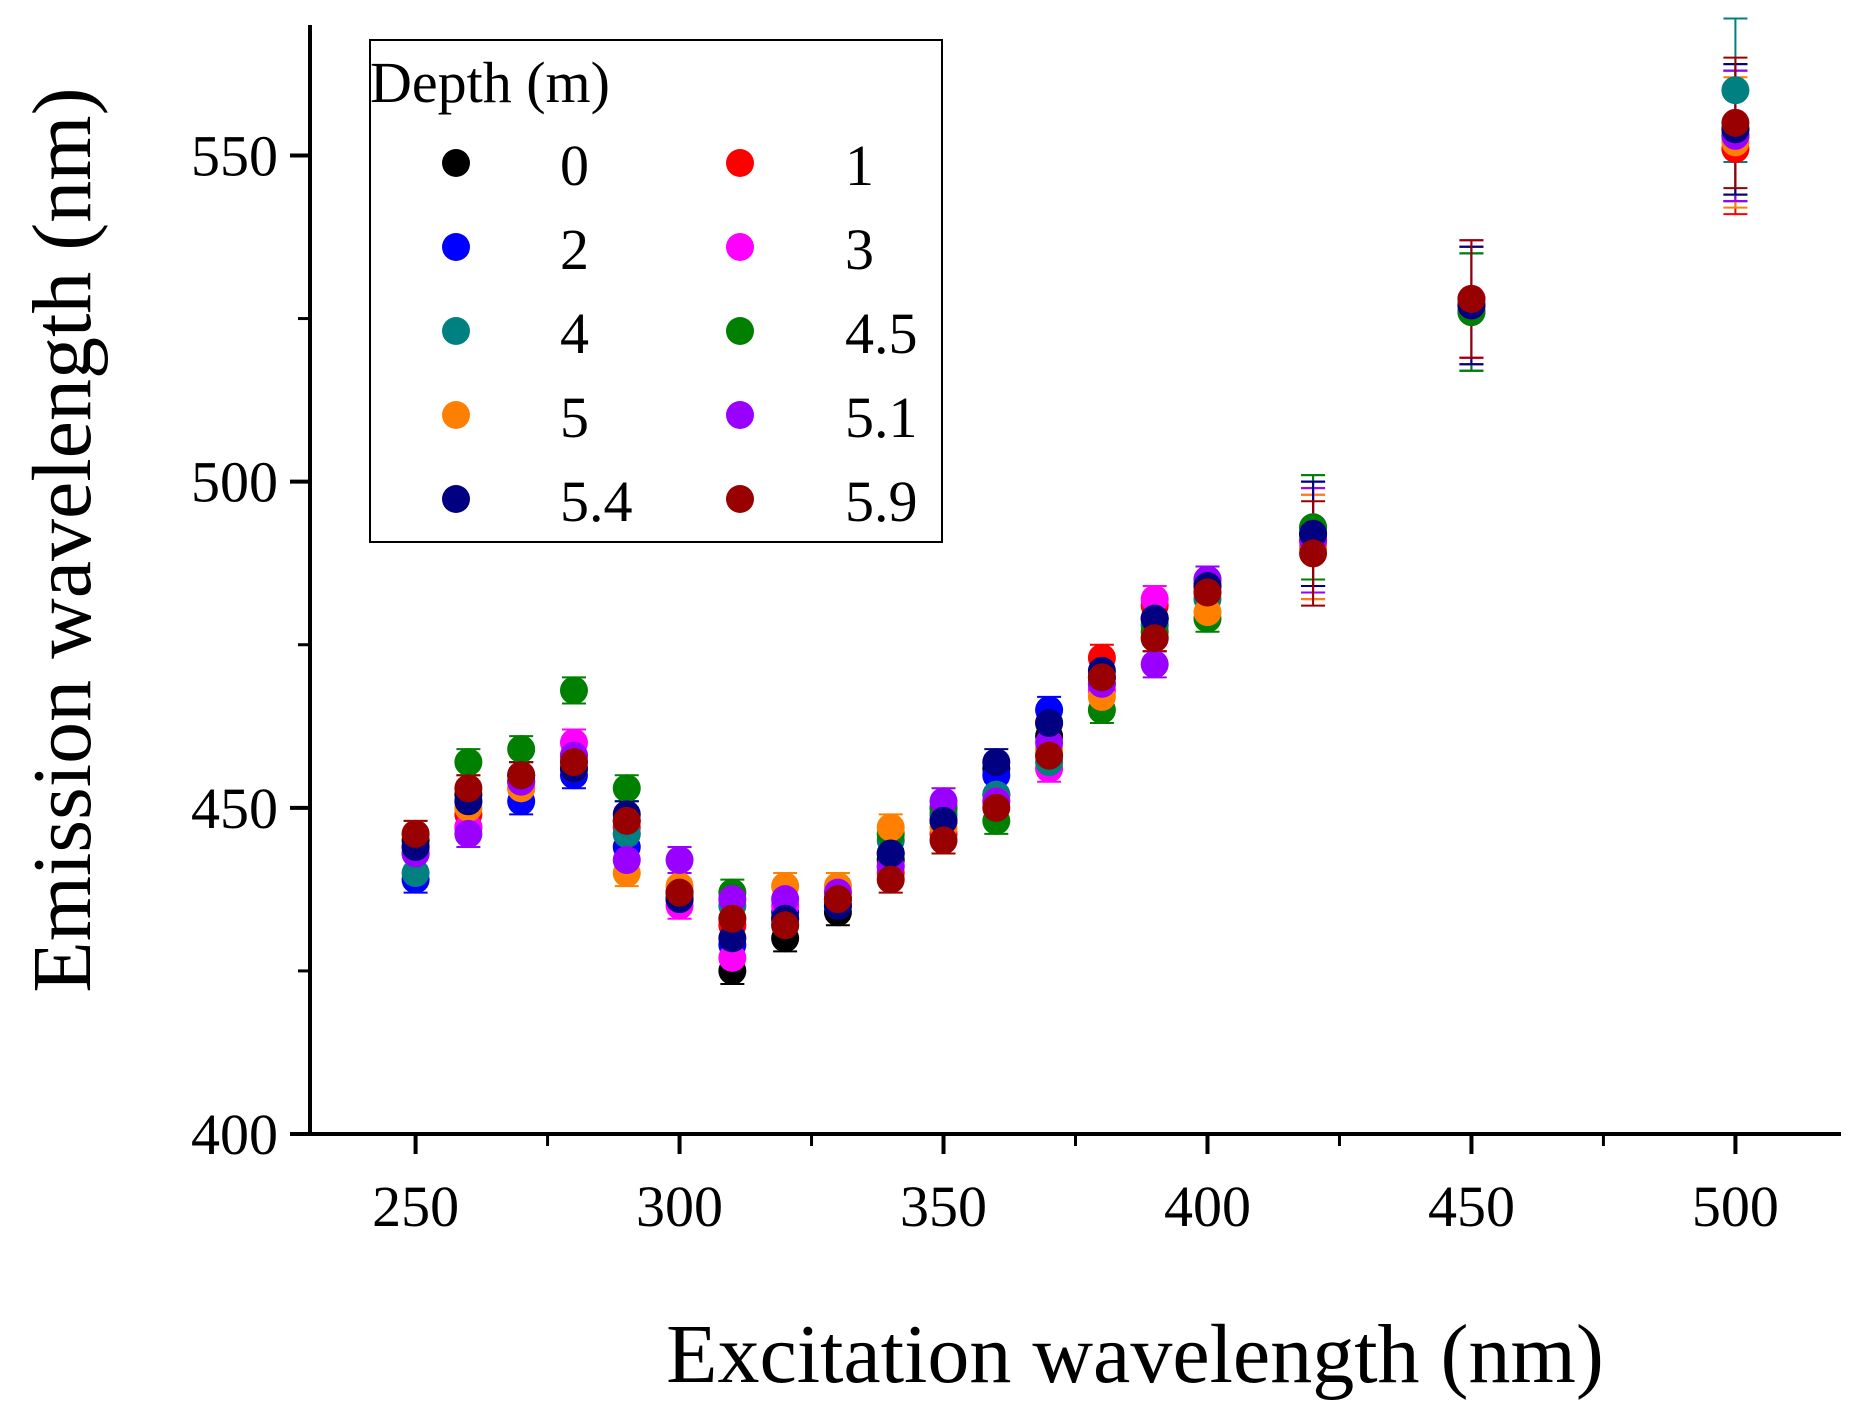 This screenshot has height=1407, width=1858. Describe the element at coordinates (680, 333) in the screenshot. I see `legend-items: 0 1 2 3 4 4.5 5 5.1 5.4 5.9` at that location.